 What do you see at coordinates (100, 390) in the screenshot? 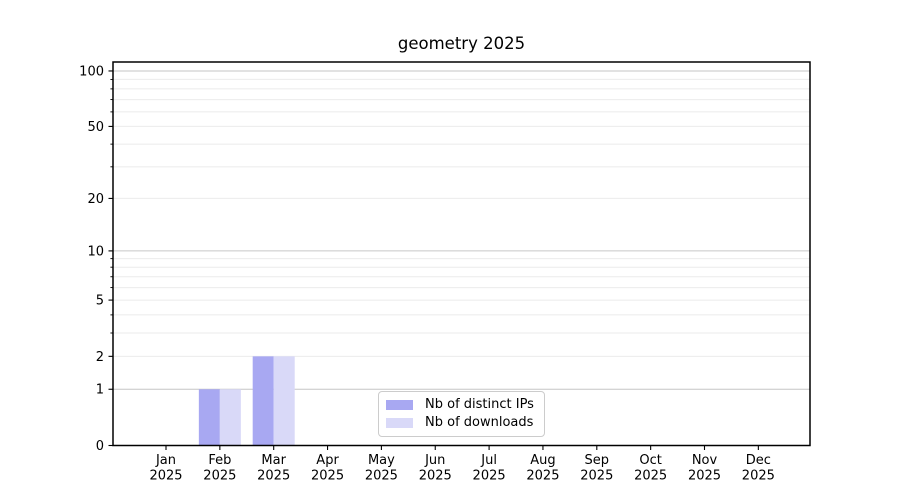
I see `y-tick-label: 1` at bounding box center [100, 390].